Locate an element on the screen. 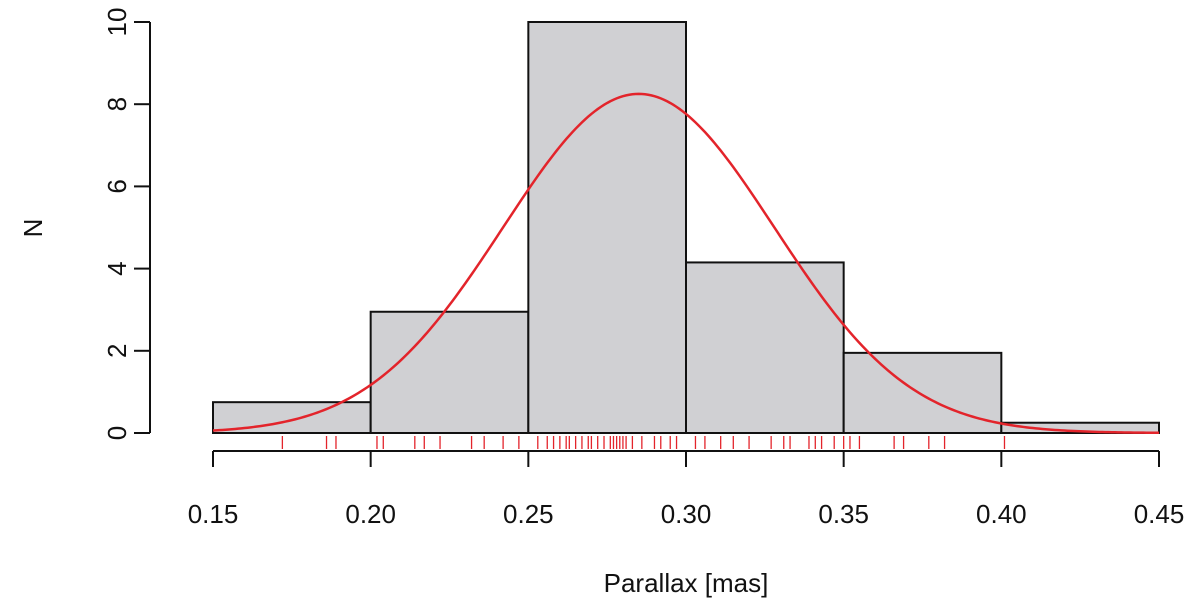  x-tick-label-6: 0.45 is located at coordinates (1159, 514).